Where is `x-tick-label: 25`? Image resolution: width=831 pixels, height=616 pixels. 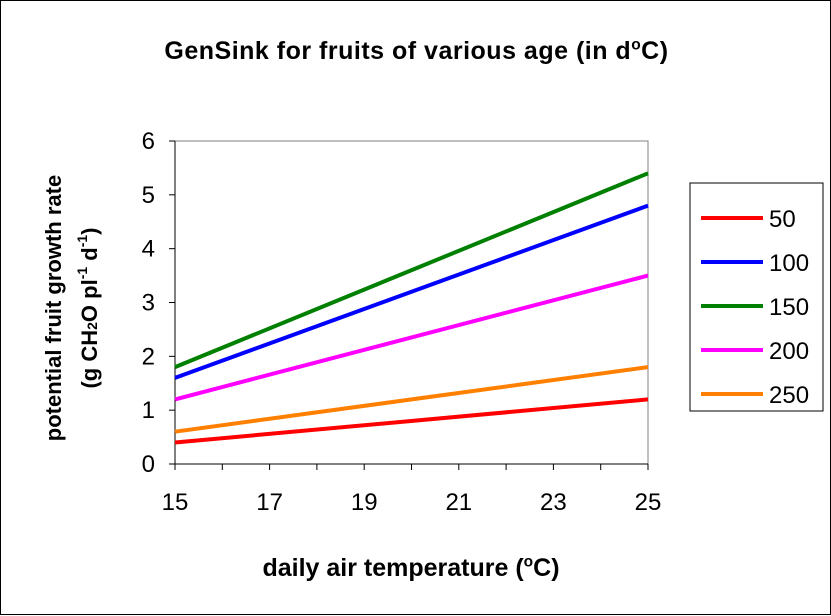
x-tick-label: 25 is located at coordinates (648, 502).